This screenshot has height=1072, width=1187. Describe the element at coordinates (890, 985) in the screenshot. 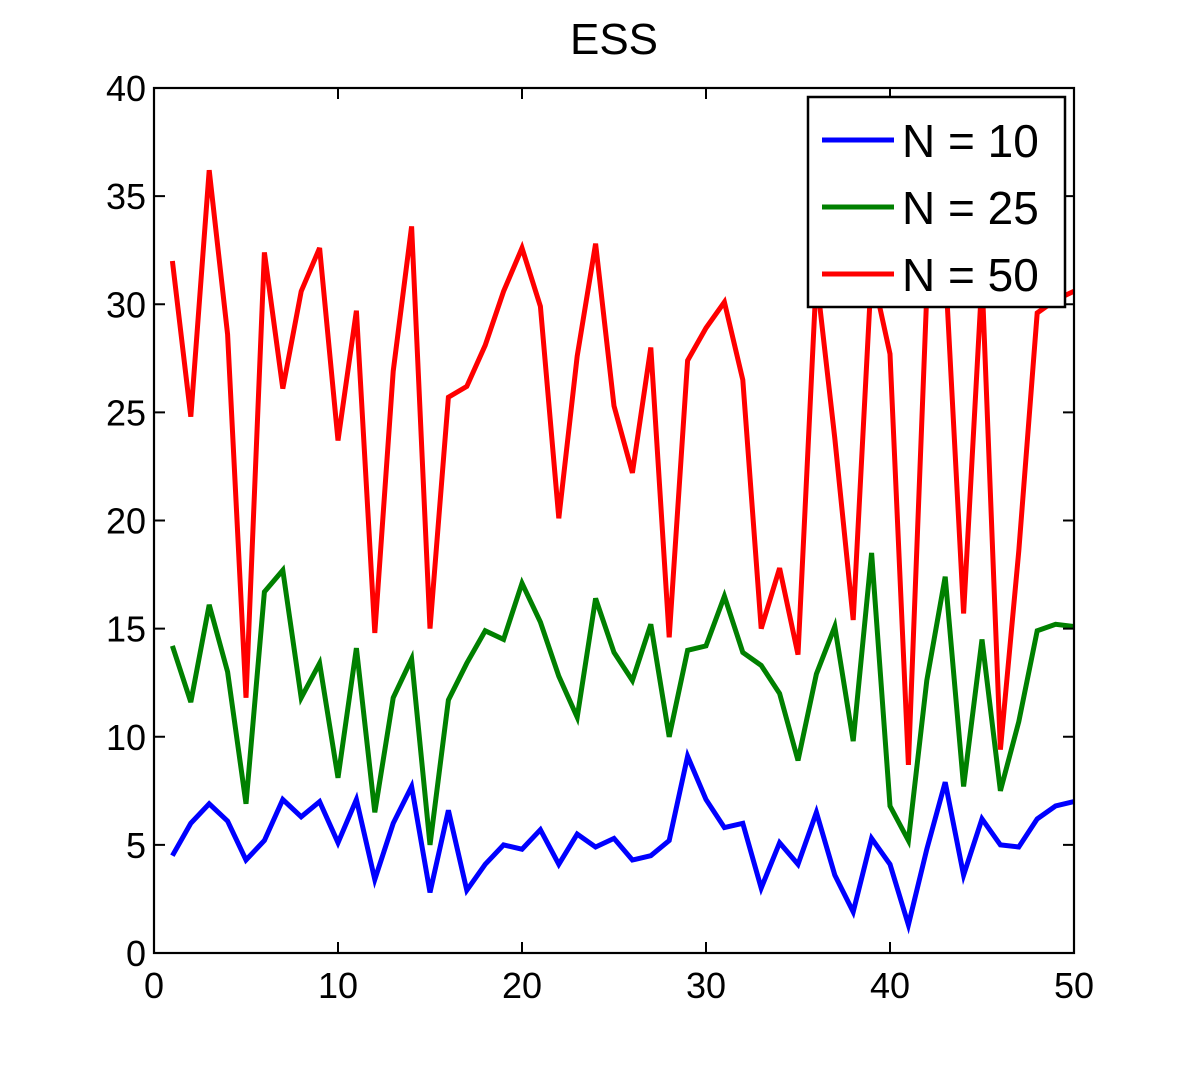

I see `x-tick-label: 40` at that location.